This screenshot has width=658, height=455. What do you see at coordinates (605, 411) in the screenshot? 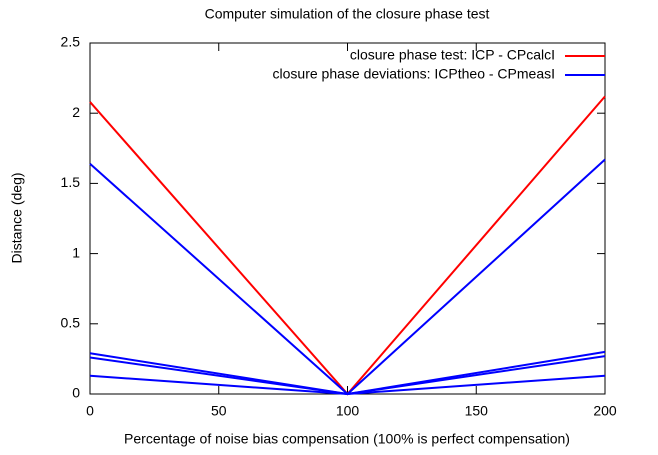
I see `x-tick-label: 200` at bounding box center [605, 411].